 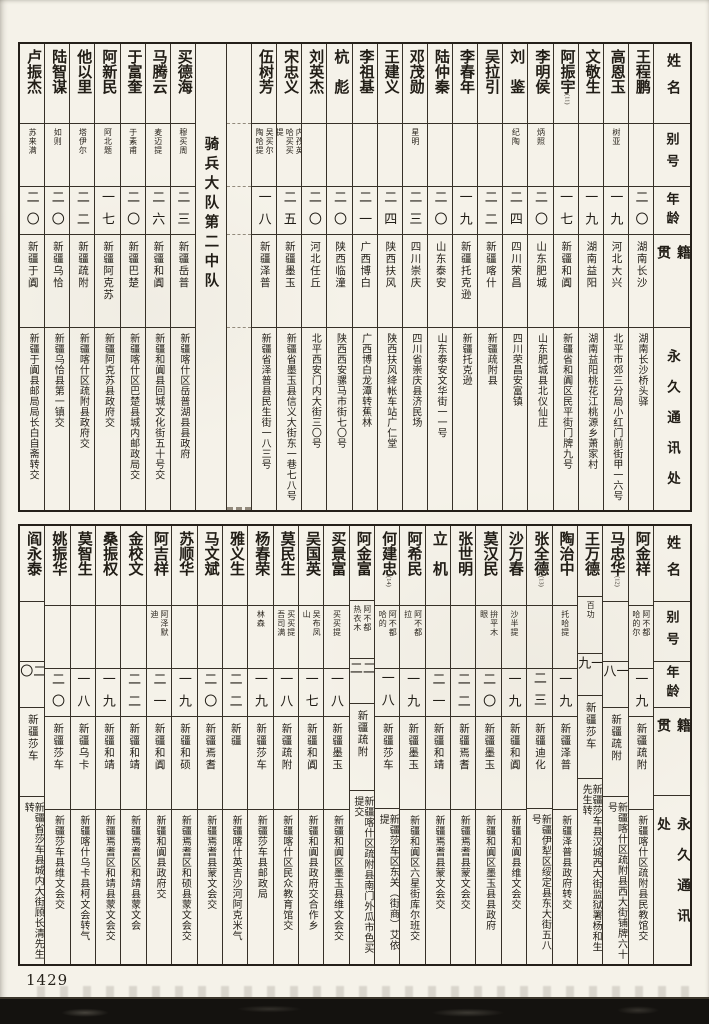 What do you see at coordinates (365, 265) in the screenshot?
I see `person-native: 广西博白` at bounding box center [365, 265].